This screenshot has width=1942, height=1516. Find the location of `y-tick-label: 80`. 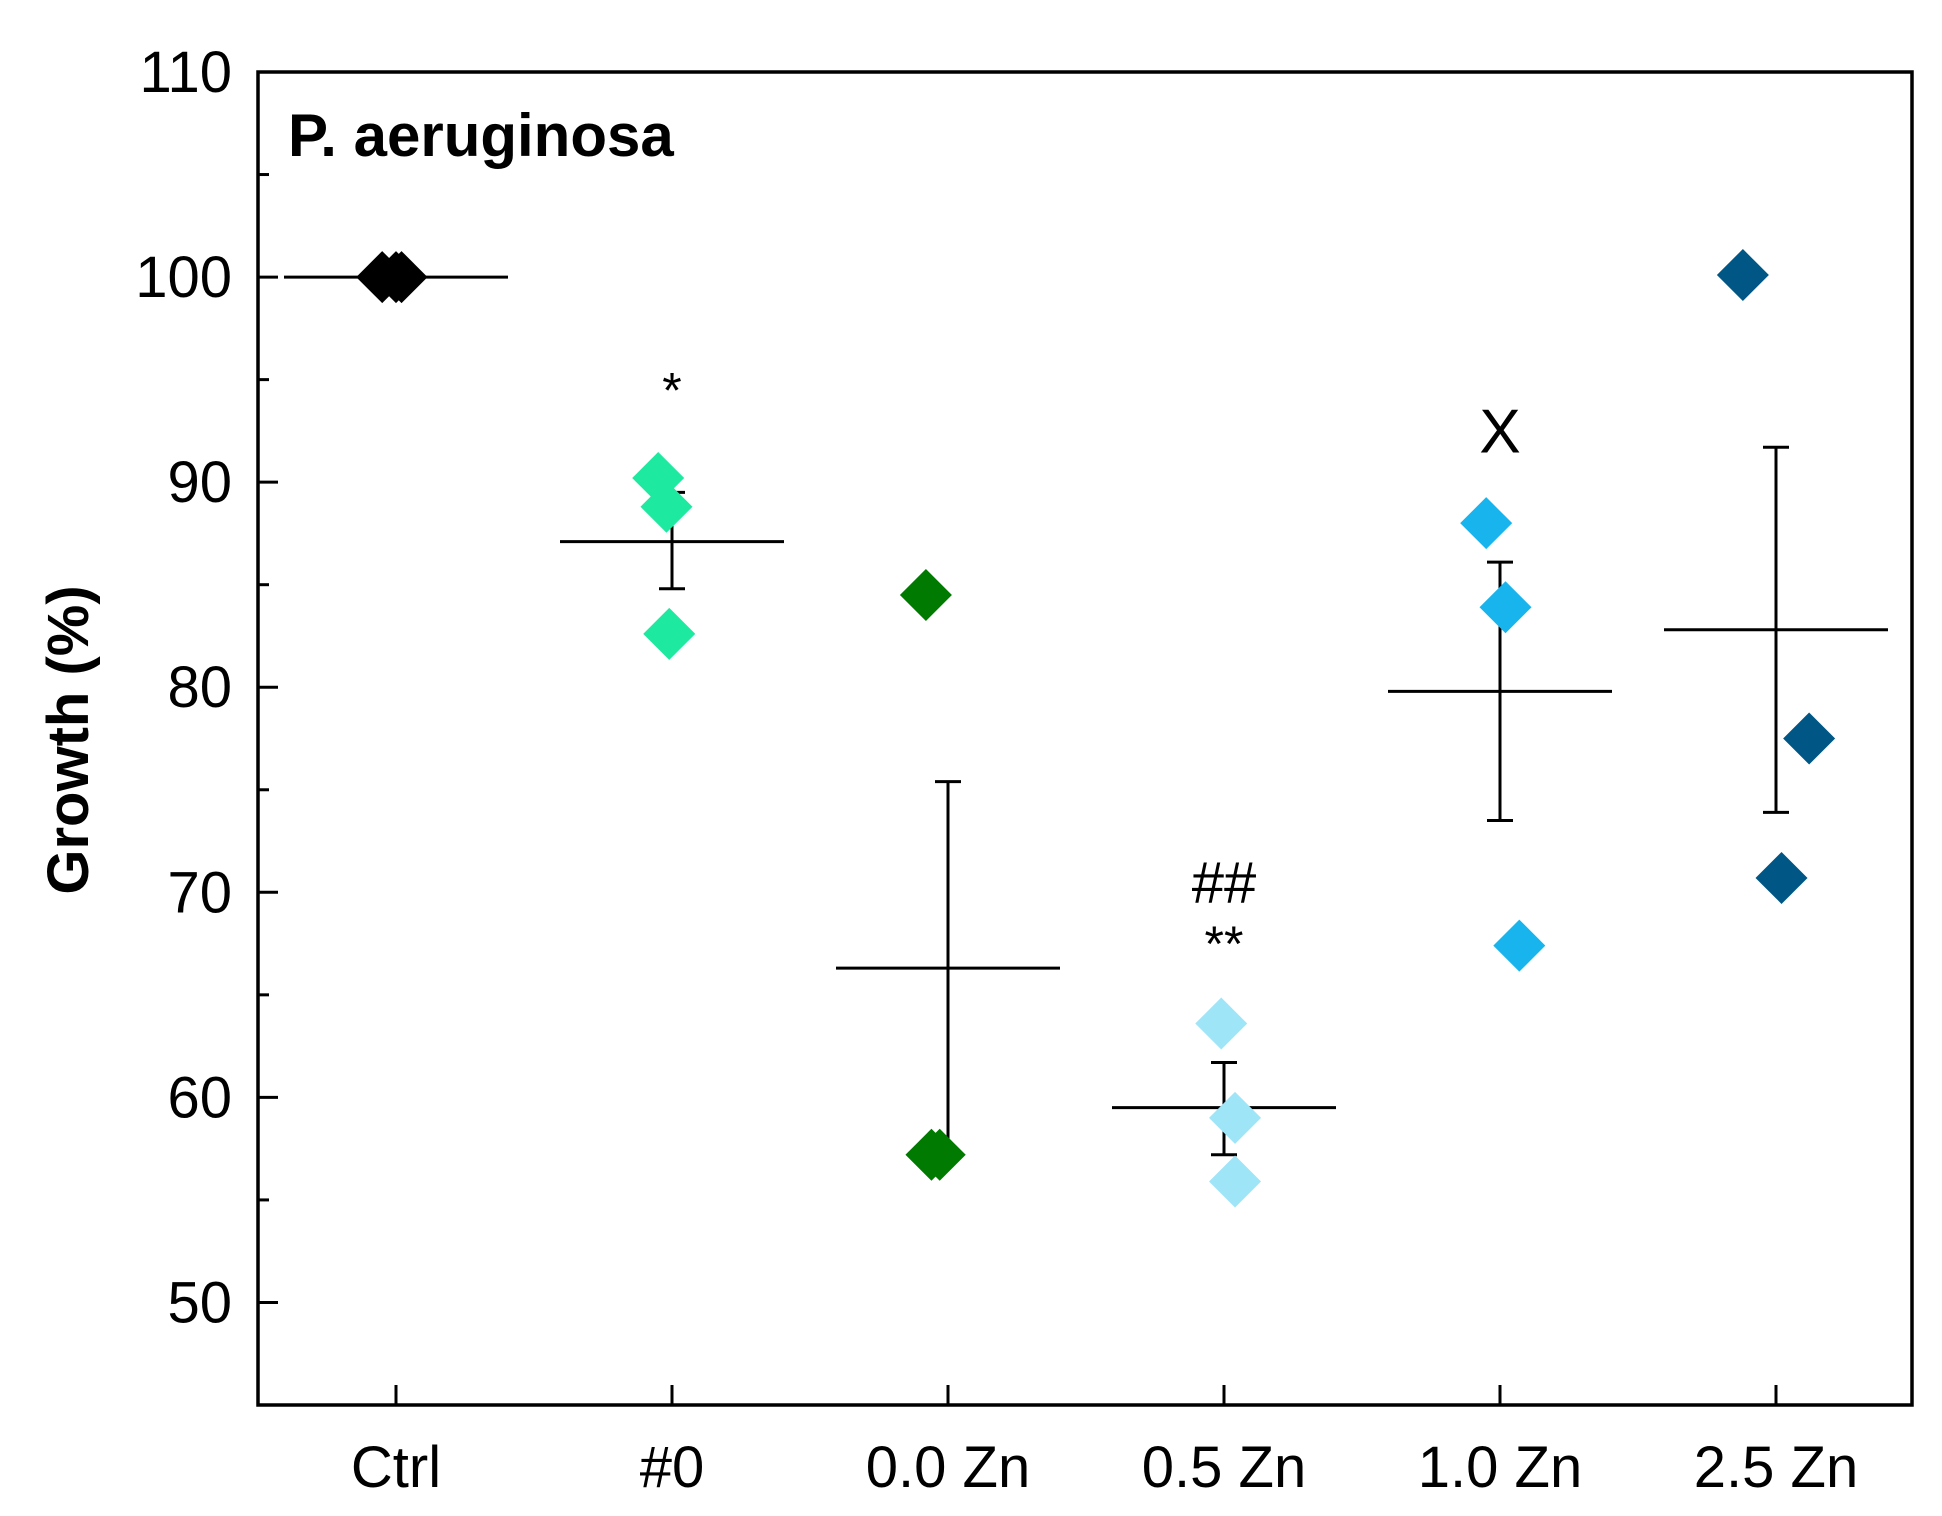

y-tick-label: 80 is located at coordinates (199, 687).